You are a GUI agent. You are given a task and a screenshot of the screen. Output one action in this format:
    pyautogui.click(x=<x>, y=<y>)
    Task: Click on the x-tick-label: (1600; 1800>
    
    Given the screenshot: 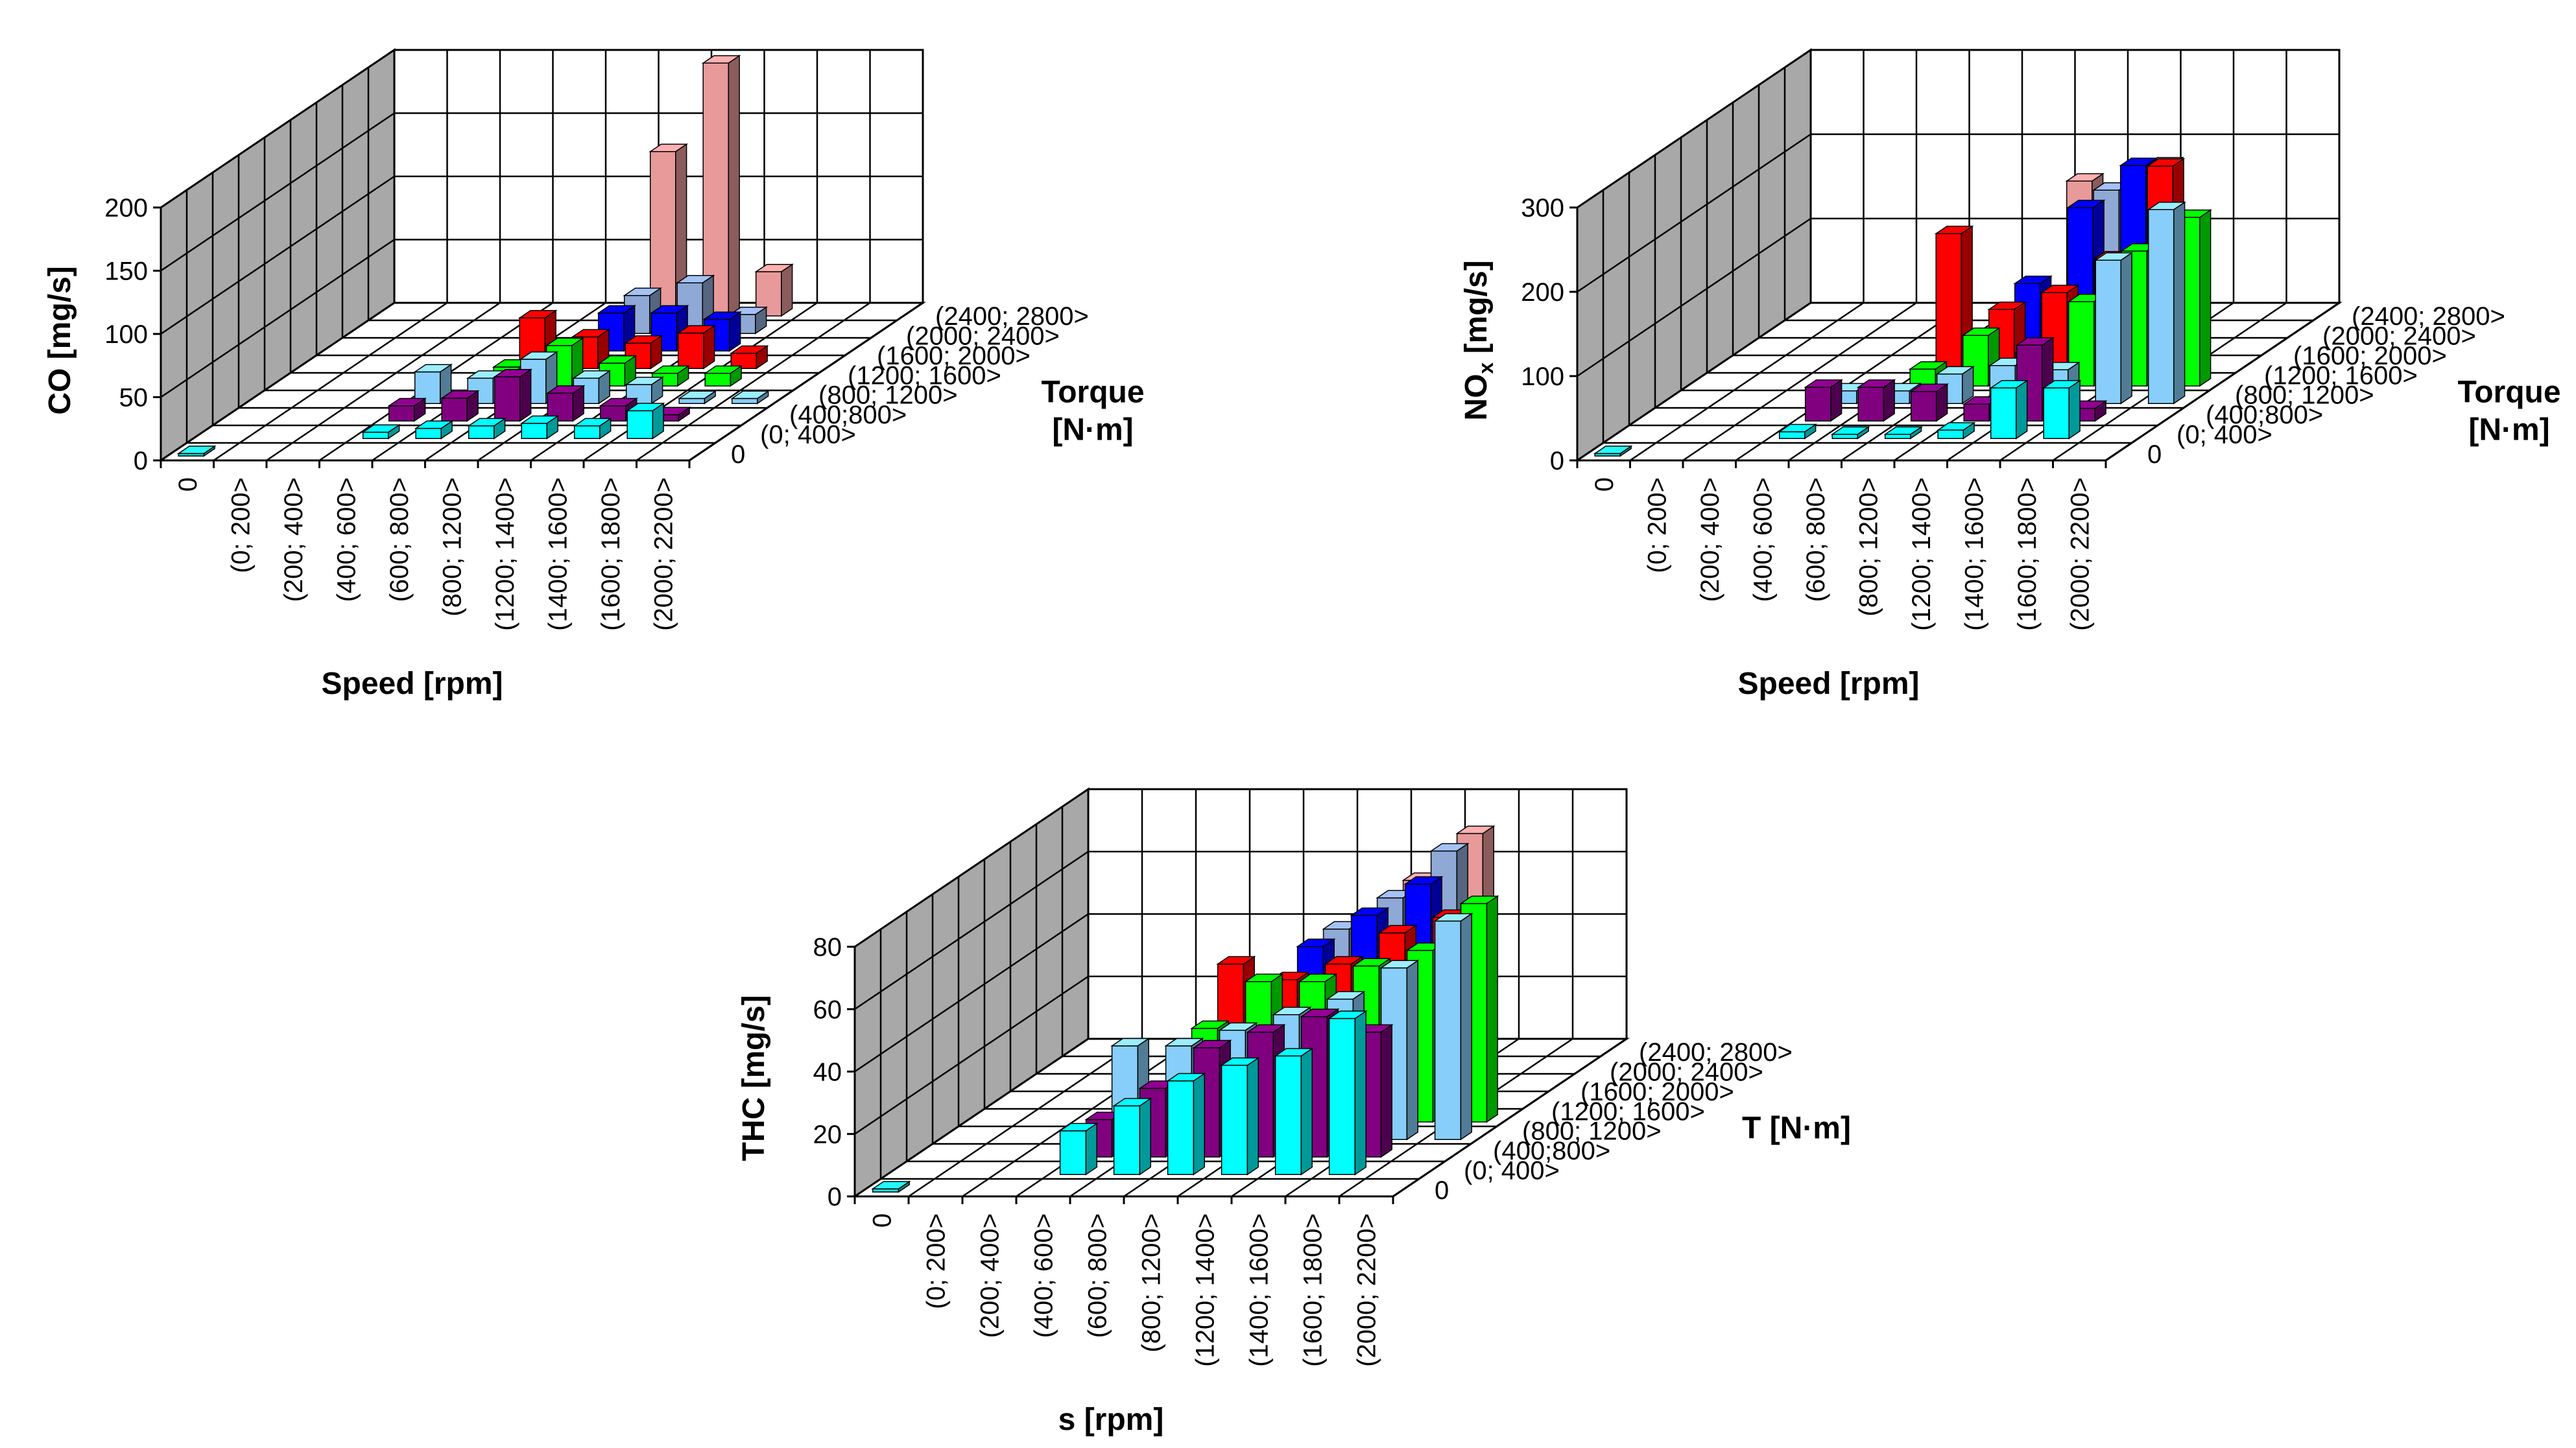 What is the action you would take?
    pyautogui.click(x=2027, y=554)
    